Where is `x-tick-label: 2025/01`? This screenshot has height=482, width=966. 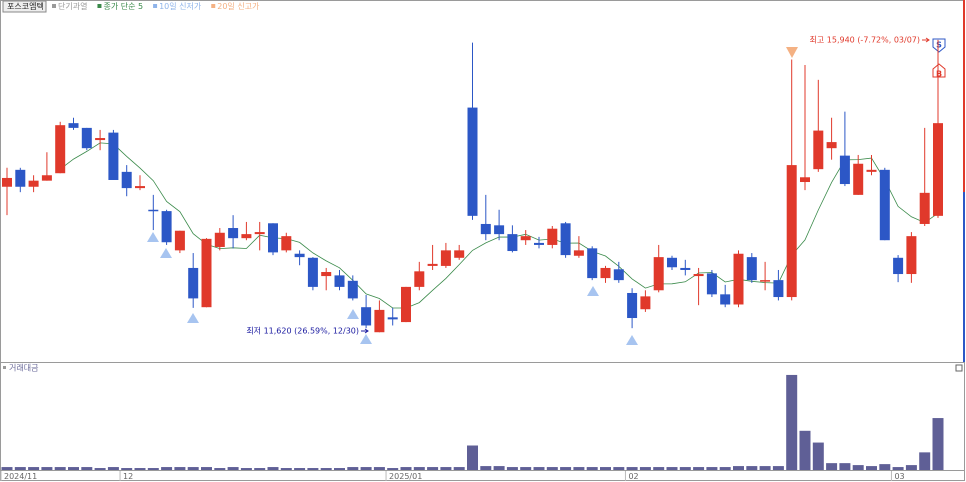
x-tick-label: 2025/01 is located at coordinates (405, 476).